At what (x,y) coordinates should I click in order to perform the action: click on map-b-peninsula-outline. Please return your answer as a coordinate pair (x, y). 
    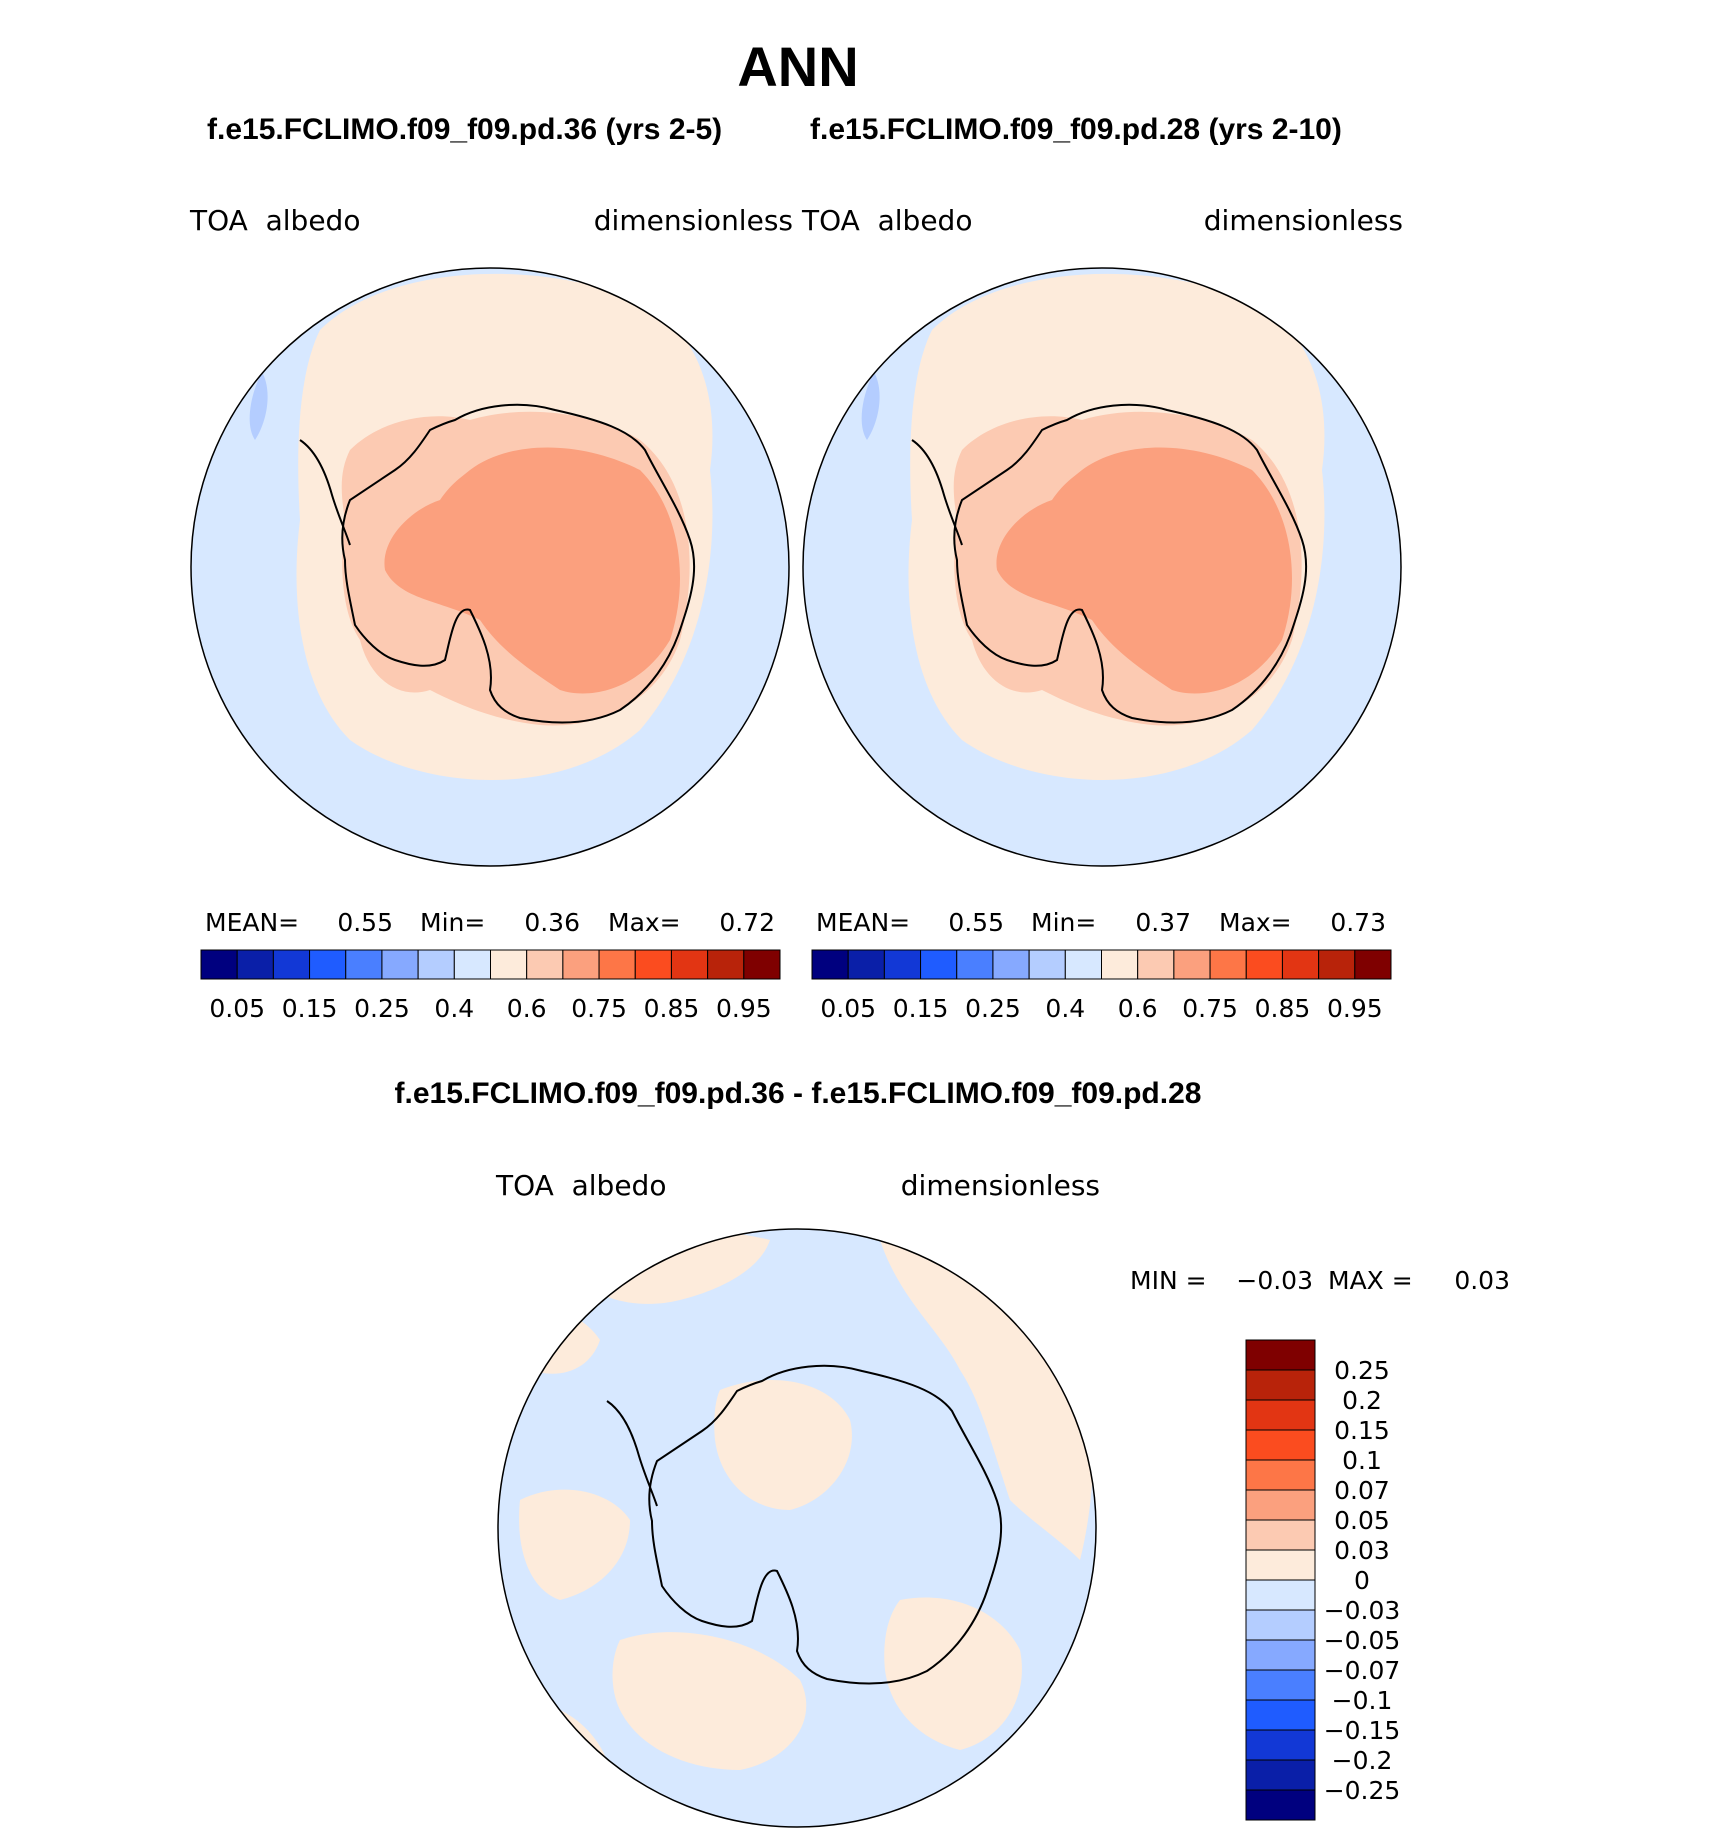
    Looking at the image, I should click on (937, 492).